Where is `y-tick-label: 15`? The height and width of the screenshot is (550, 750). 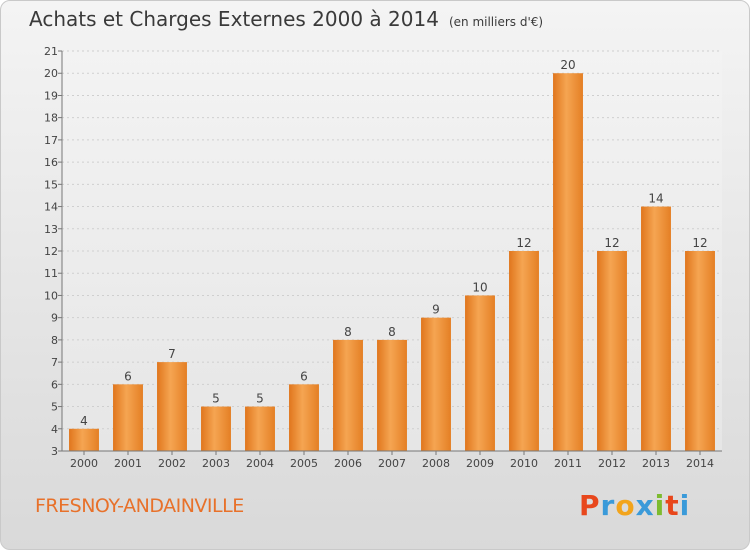
y-tick-label: 15 is located at coordinates (51, 184).